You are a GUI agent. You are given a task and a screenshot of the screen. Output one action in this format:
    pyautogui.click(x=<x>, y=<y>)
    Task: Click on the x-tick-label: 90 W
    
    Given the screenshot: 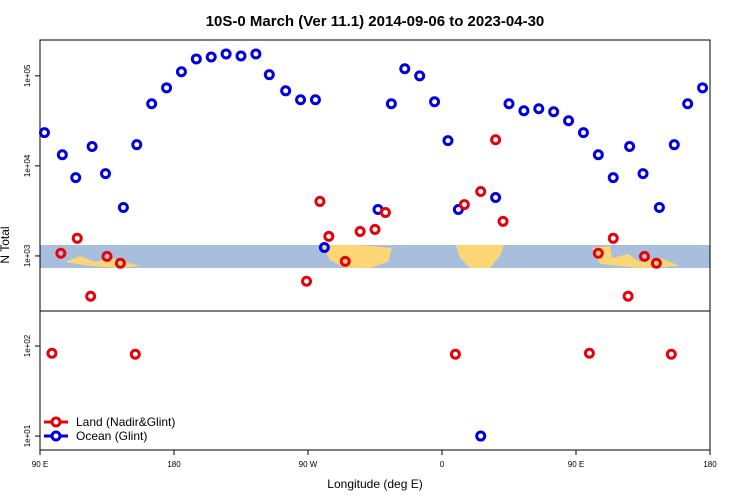 What is the action you would take?
    pyautogui.click(x=308, y=464)
    